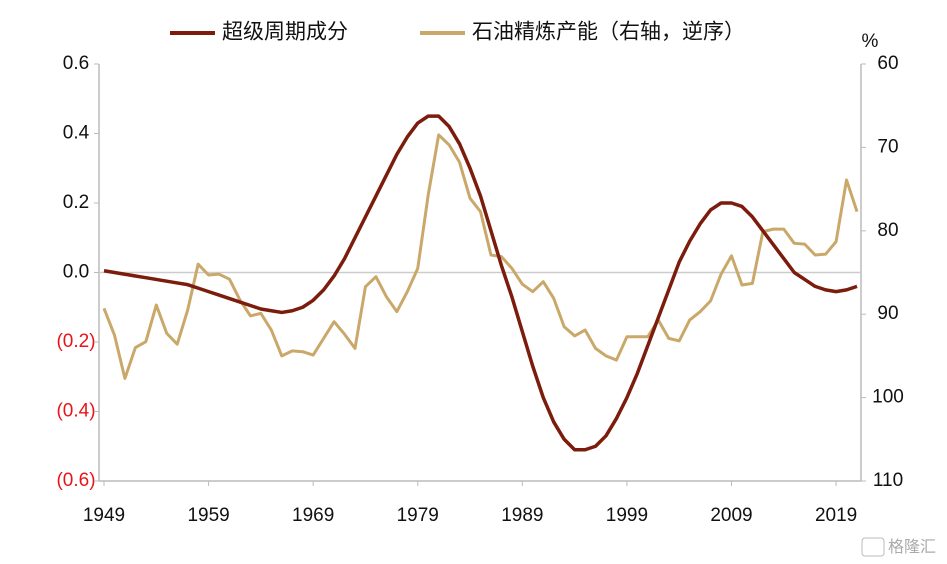 The width and height of the screenshot is (947, 564). Describe the element at coordinates (208, 515) in the screenshot. I see `x-tick-label: 1959` at that location.